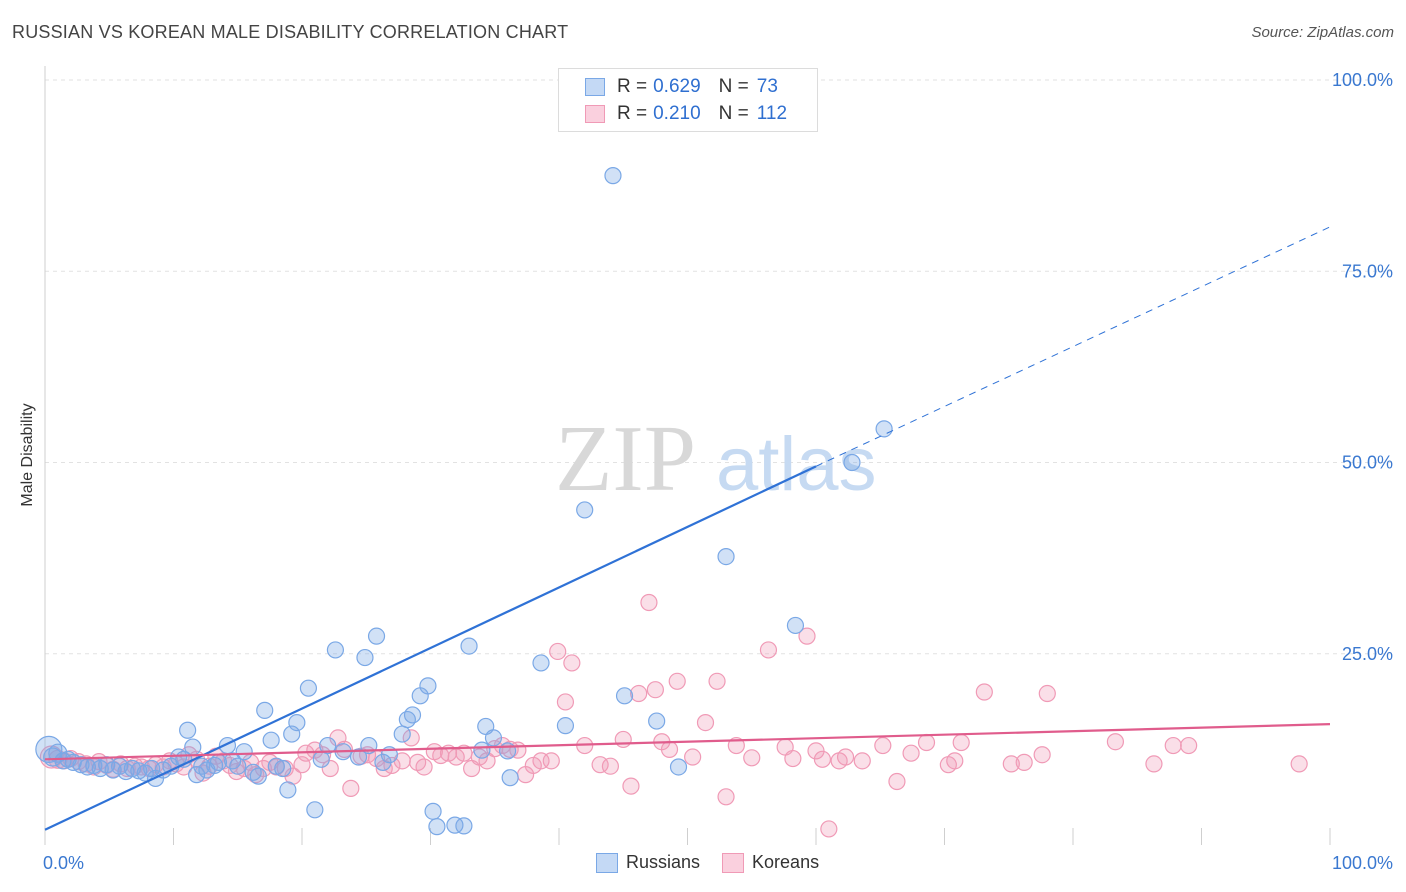 The height and width of the screenshot is (892, 1406). Describe the element at coordinates (733, 86) in the screenshot. I see `russians-n-label: N =` at that location.